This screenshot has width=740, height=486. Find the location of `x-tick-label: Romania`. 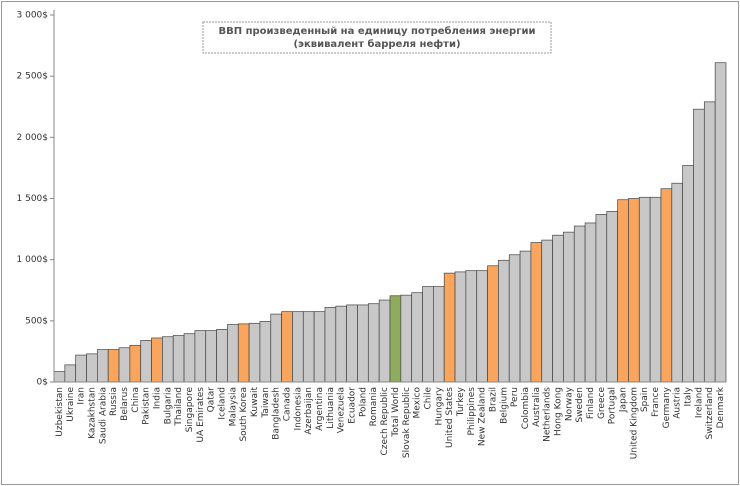

x-tick-label: Romania is located at coordinates (374, 406).